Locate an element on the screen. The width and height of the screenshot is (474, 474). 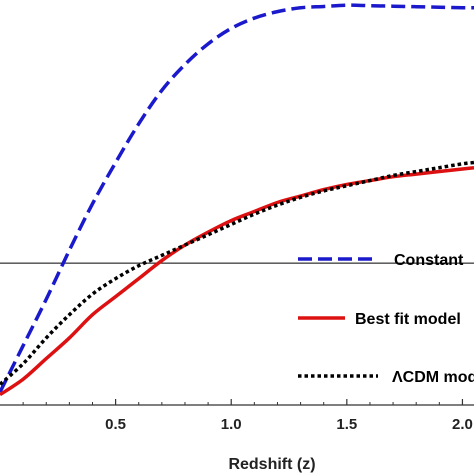
legend-label-lcdm: ΛCDM model is located at coordinates (433, 377).